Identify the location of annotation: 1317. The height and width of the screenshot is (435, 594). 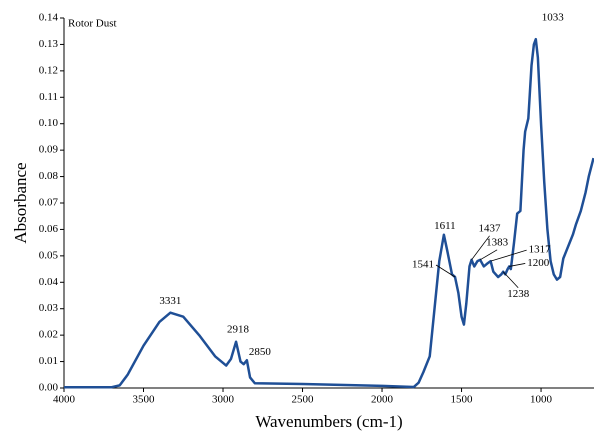
(540, 250).